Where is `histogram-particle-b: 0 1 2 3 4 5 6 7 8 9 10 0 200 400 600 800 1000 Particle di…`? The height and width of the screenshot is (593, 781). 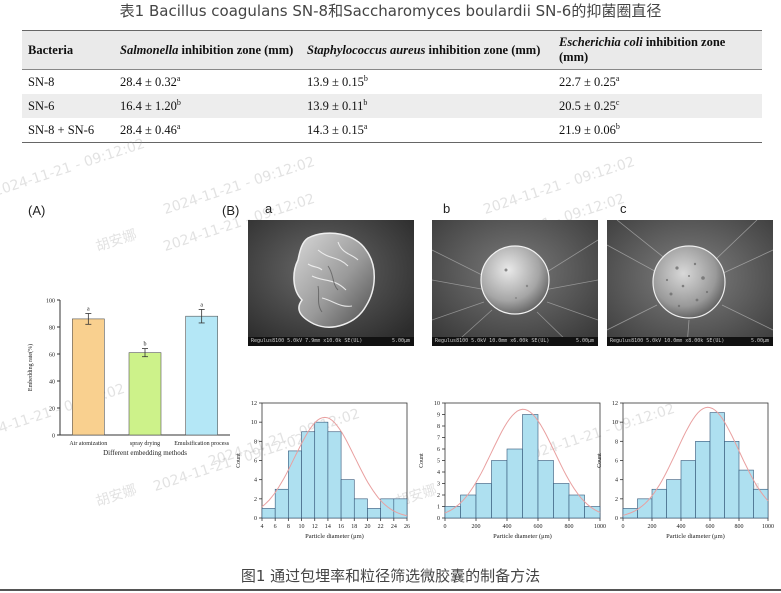 histogram-particle-b: 0 1 2 3 4 5 6 7 8 9 10 0 200 400 600 800 1000 Particle di… is located at coordinates (512, 470).